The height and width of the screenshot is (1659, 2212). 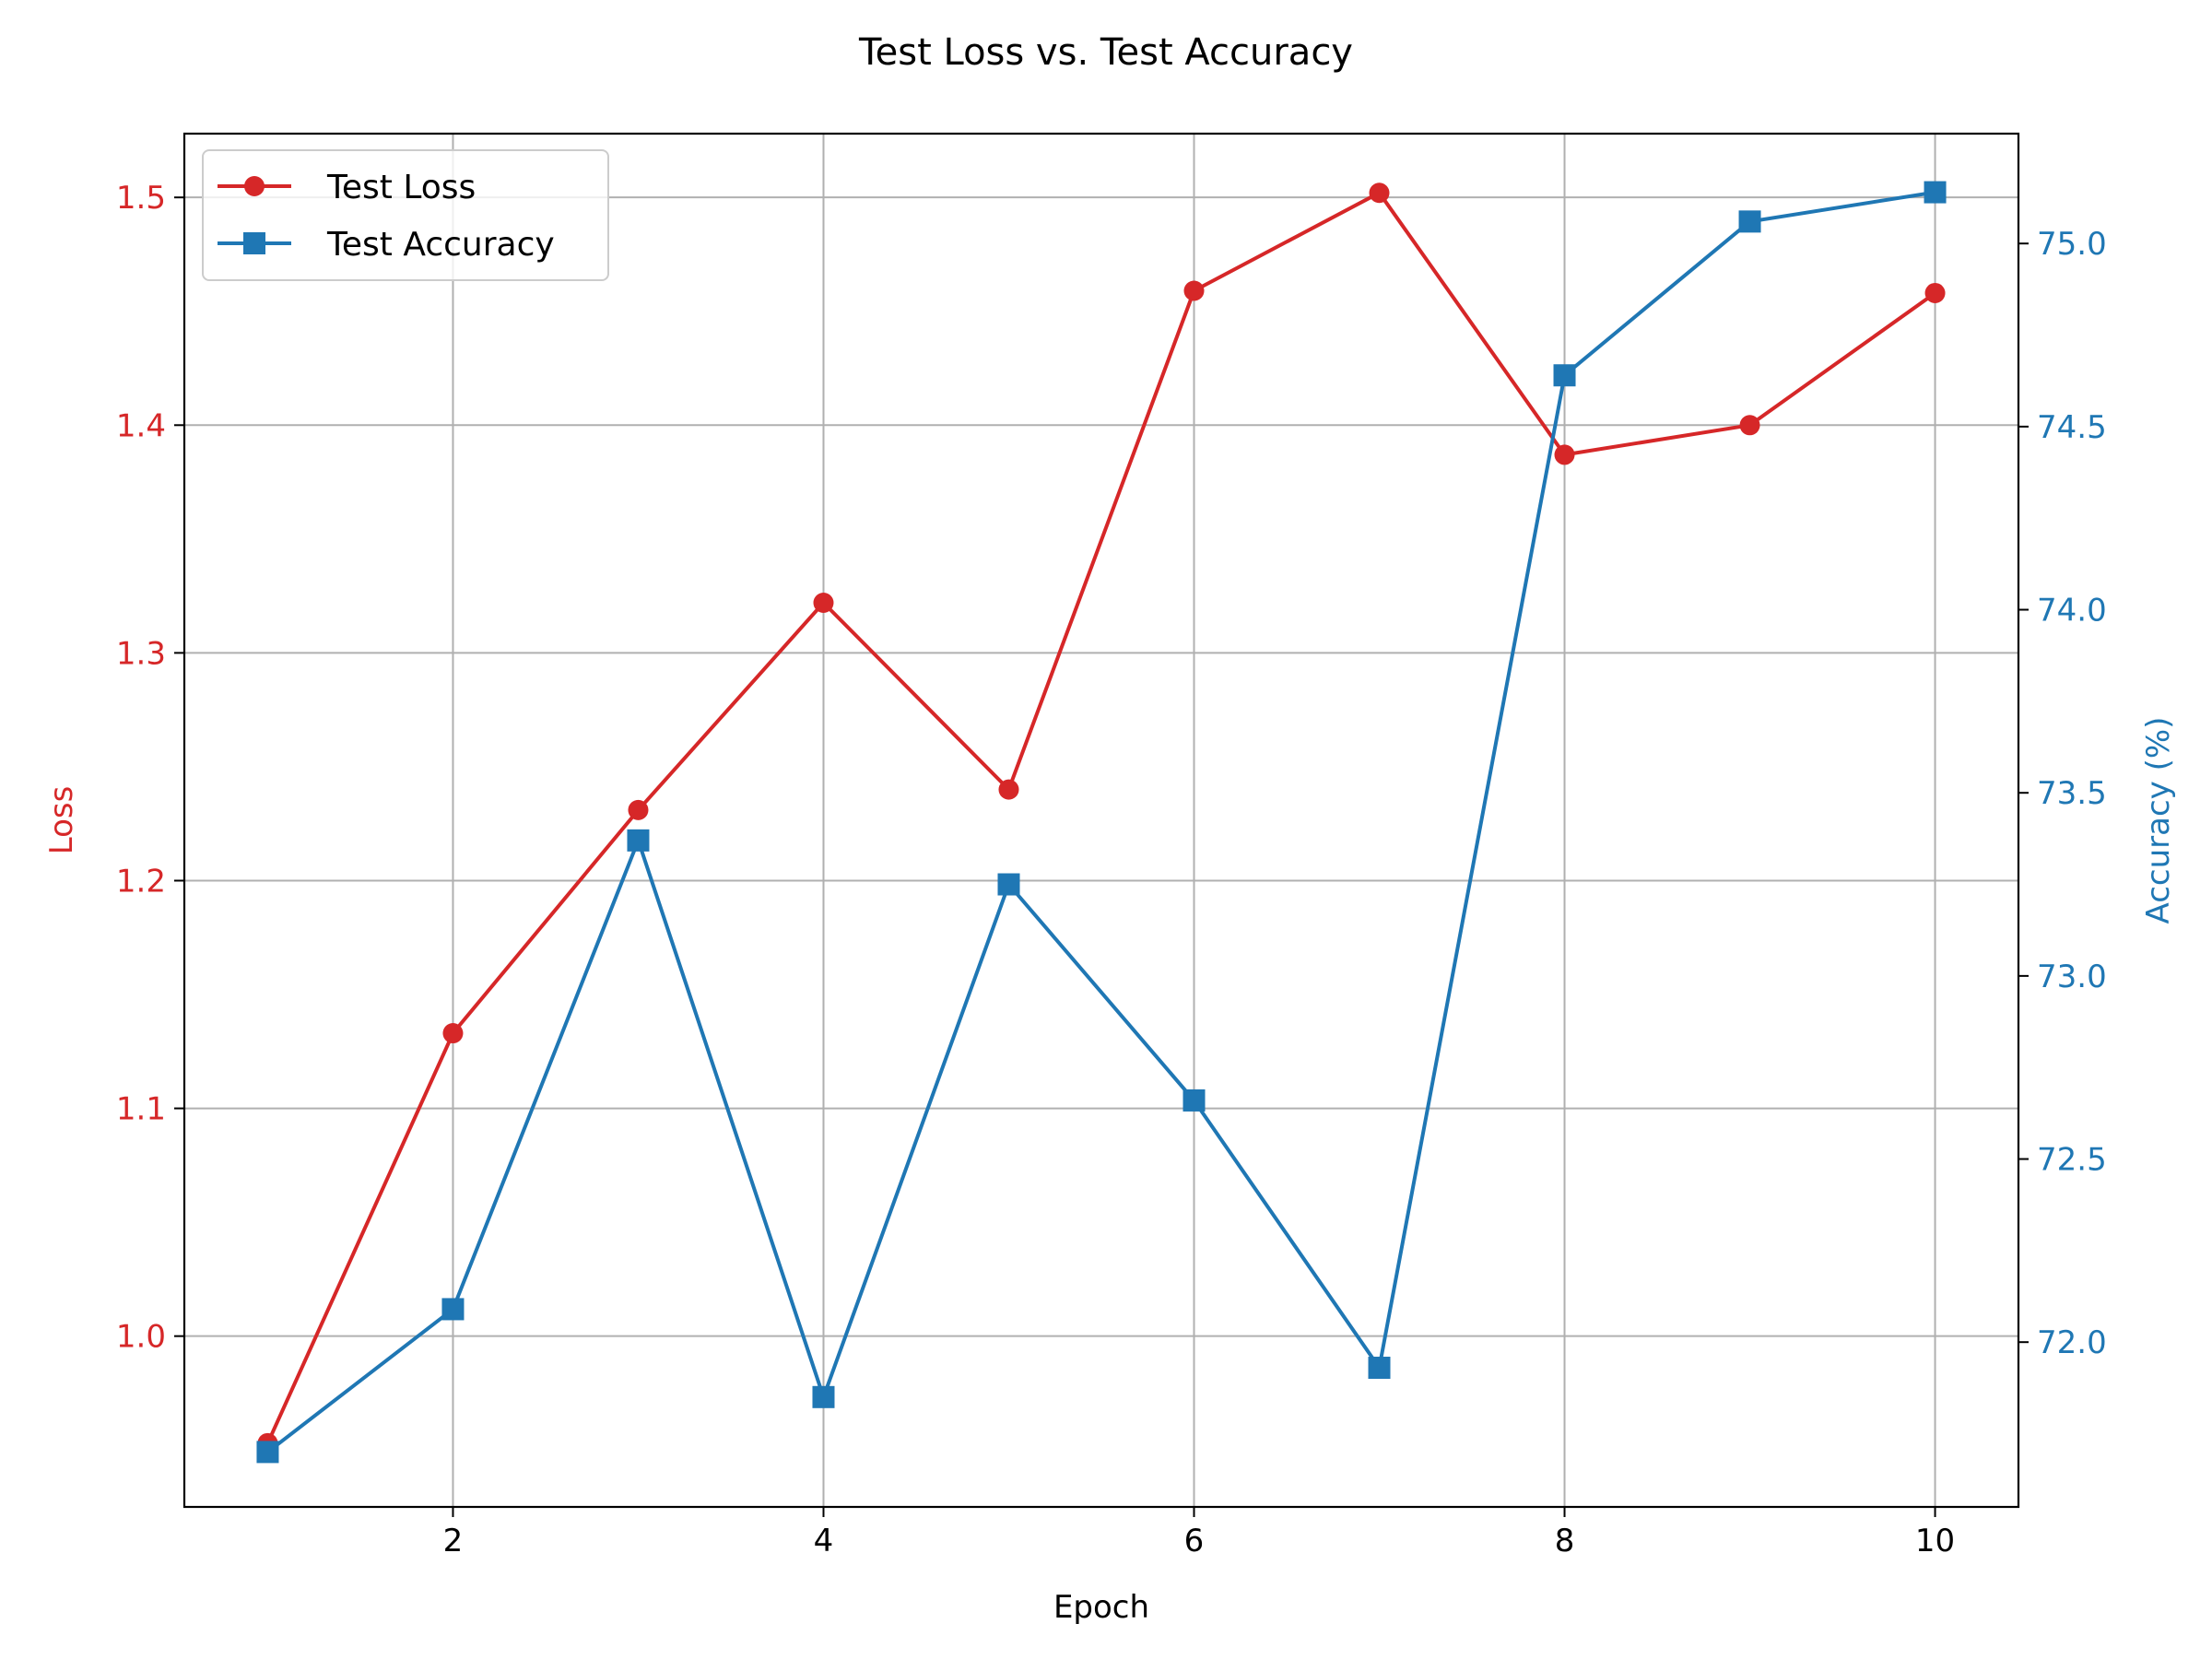 What do you see at coordinates (141, 198) in the screenshot?
I see `y-left-tick-label: 1.5` at bounding box center [141, 198].